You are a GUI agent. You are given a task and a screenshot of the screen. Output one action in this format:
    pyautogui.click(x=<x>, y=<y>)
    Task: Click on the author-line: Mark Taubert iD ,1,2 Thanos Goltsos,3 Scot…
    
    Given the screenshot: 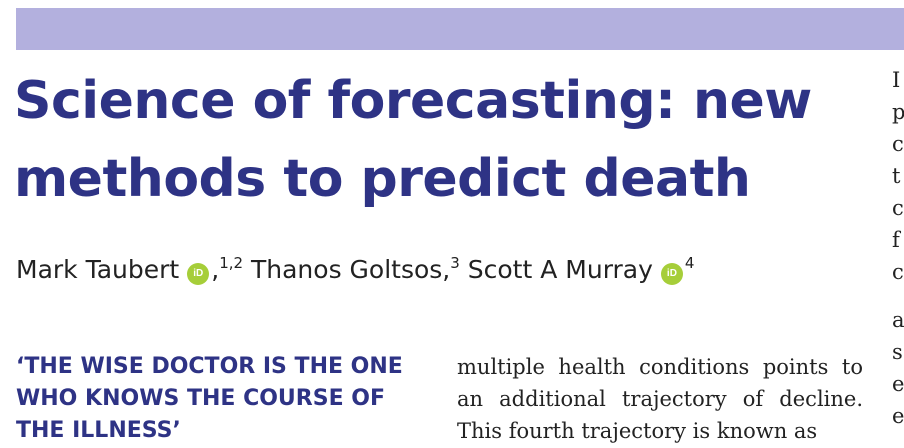 What is the action you would take?
    pyautogui.click(x=355, y=269)
    